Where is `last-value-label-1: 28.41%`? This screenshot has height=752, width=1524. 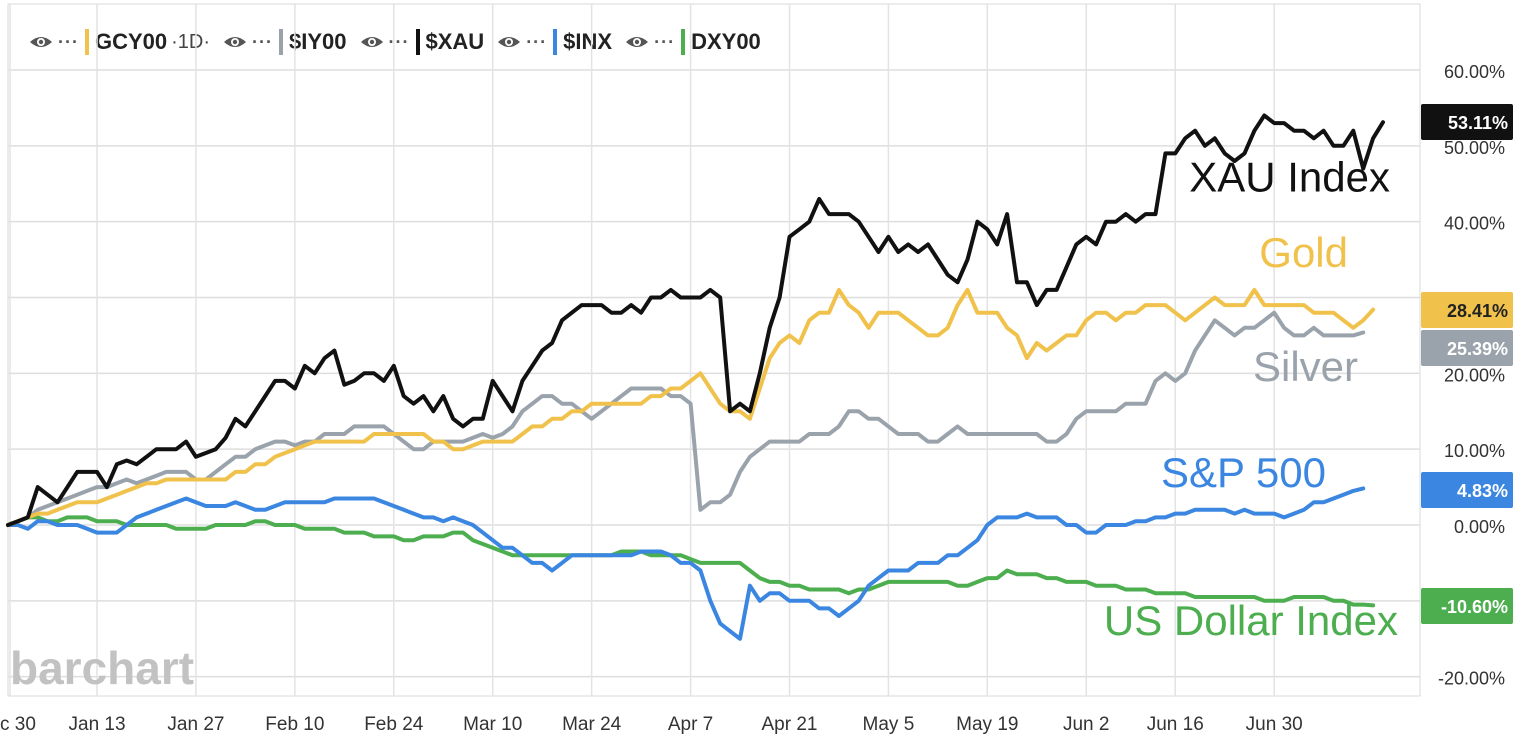 last-value-label-1: 28.41% is located at coordinates (1467, 310).